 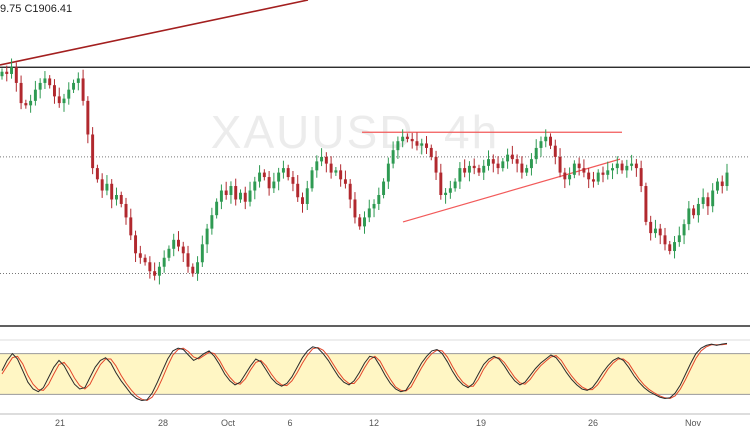 I want to click on x-tick-label: Nov, so click(x=693, y=423).